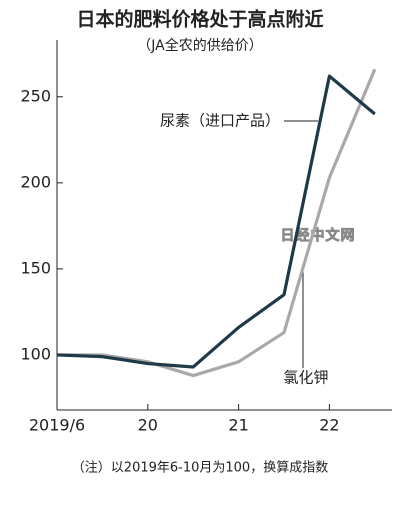 This screenshot has width=400, height=505. I want to click on footnote: （注）以2019年6-10月为100，换算成指数, so click(200, 468).